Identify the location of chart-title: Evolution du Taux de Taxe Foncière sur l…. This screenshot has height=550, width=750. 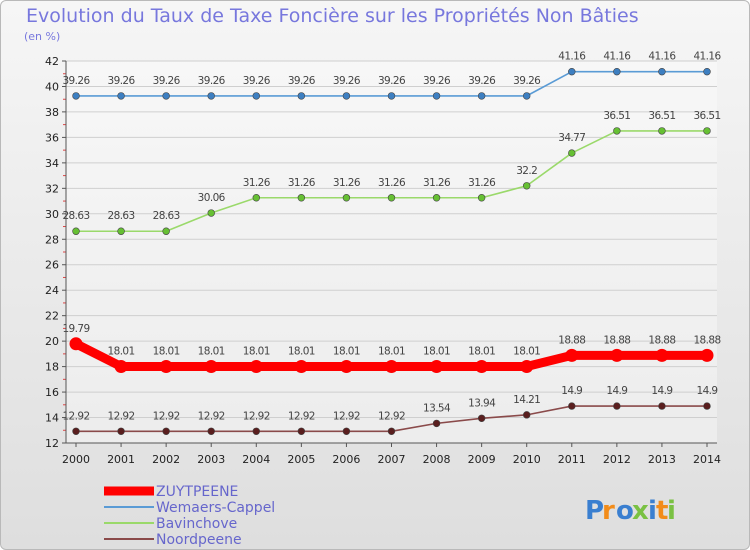
(332, 16).